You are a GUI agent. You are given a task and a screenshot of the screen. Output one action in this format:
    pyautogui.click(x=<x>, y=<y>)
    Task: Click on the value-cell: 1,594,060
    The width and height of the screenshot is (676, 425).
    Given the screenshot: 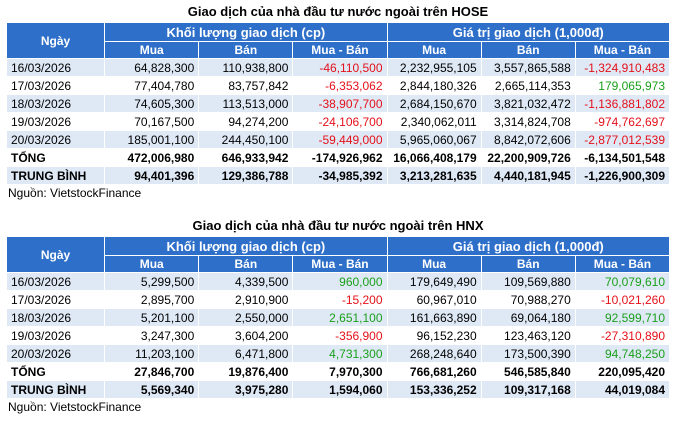 What is the action you would take?
    pyautogui.click(x=340, y=389)
    